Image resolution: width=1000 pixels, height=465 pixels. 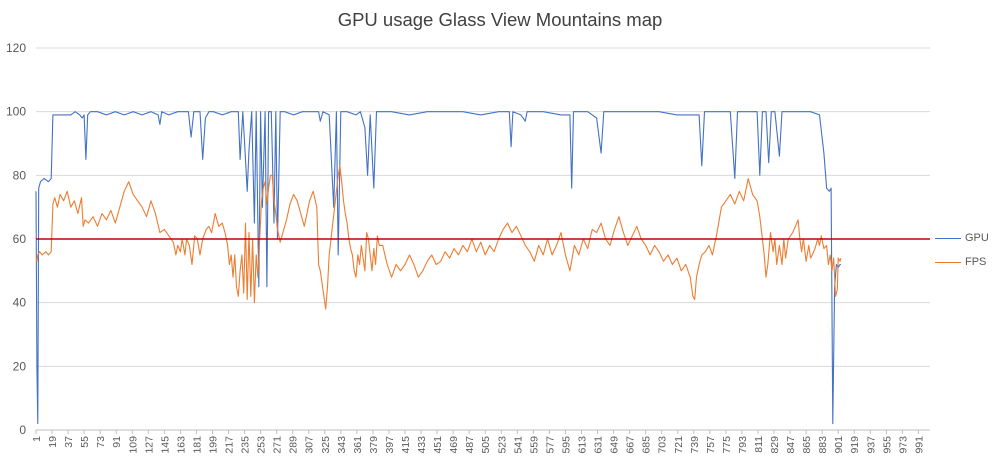 I want to click on x-tick-label: 703, so click(x=663, y=445).